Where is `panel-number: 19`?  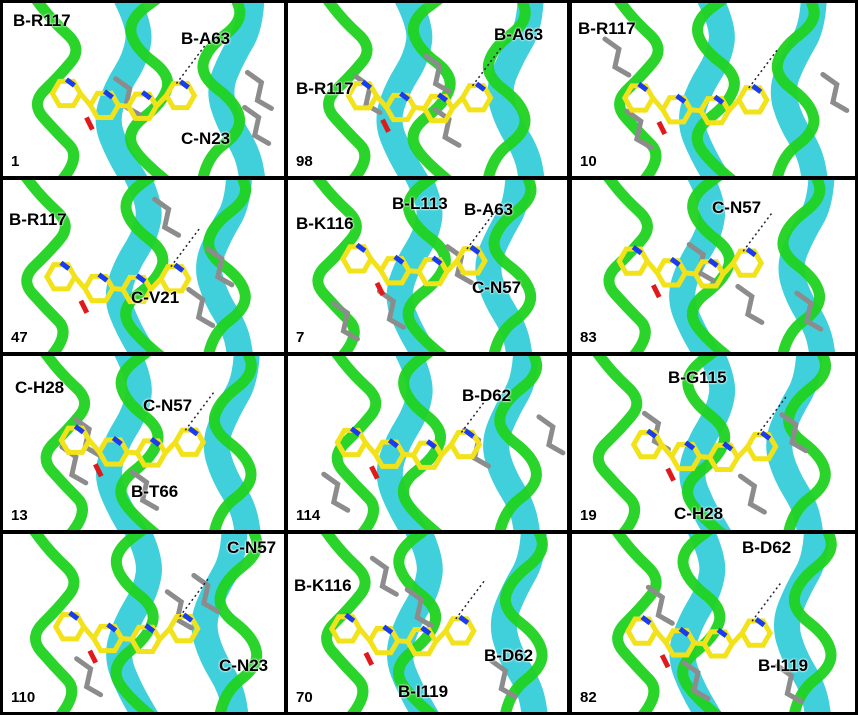
panel-number: 19 is located at coordinates (588, 515).